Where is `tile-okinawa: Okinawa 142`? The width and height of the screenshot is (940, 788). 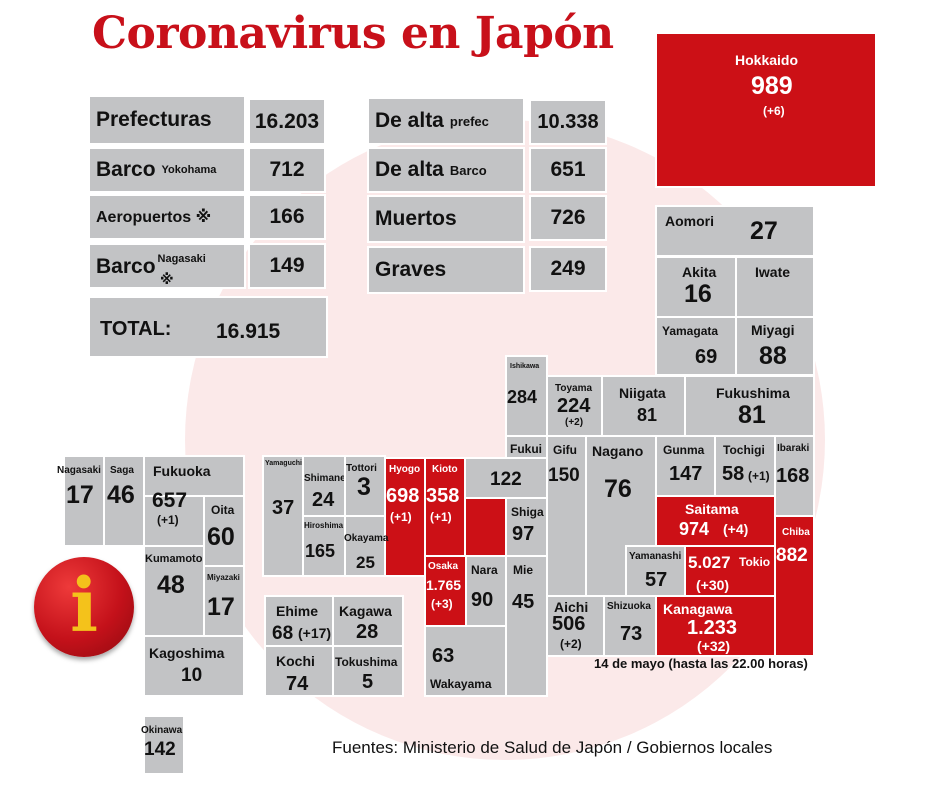
tile-okinawa: Okinawa 142 is located at coordinates (163, 745).